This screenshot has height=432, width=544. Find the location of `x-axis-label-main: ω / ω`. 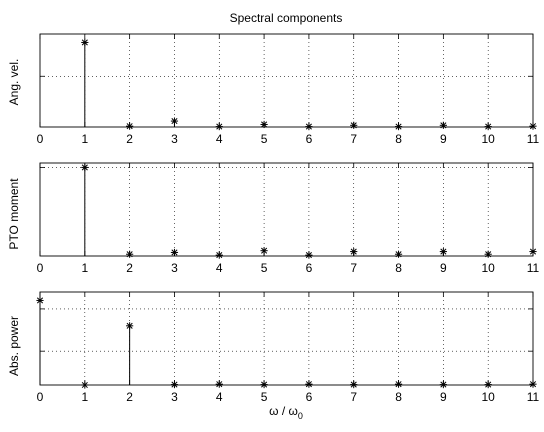

x-axis-label-main: ω / ω is located at coordinates (283, 411).